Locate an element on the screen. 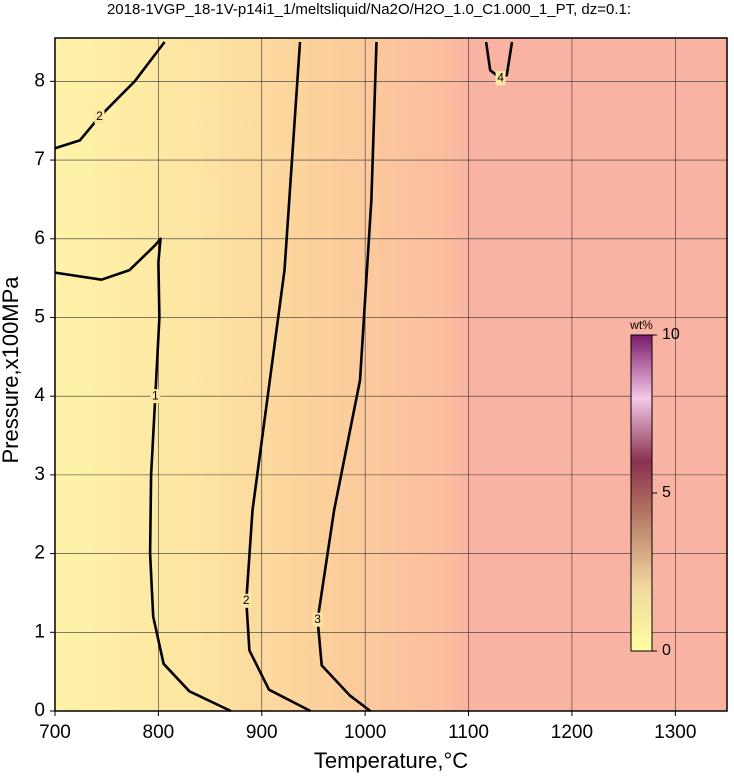  y-tick-label: 1 is located at coordinates (39, 631).